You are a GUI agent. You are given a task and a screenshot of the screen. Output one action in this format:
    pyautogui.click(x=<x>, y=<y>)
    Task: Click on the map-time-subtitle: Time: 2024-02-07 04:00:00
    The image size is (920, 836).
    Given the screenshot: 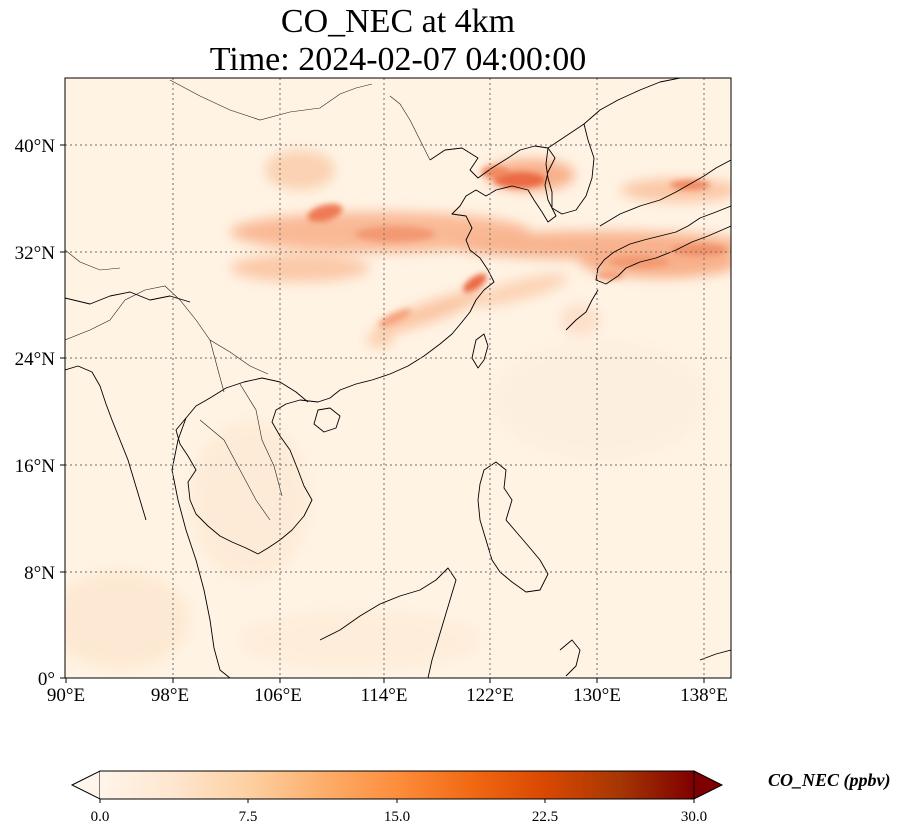 What is the action you would take?
    pyautogui.click(x=398, y=59)
    